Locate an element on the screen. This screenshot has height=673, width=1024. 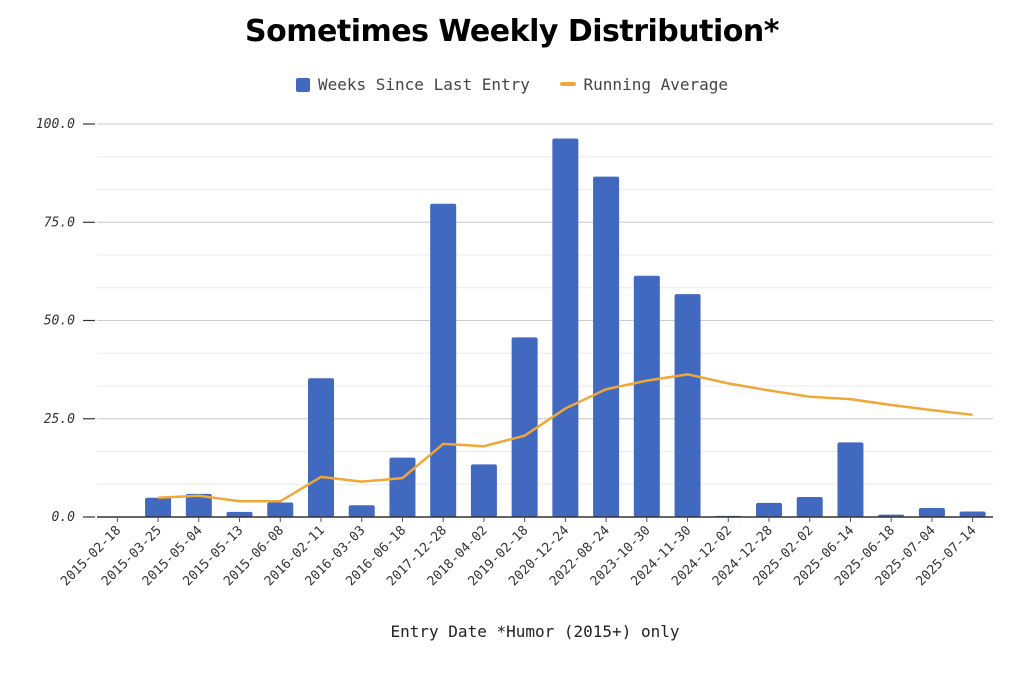
legend-item-line: Running Average is located at coordinates (644, 84).